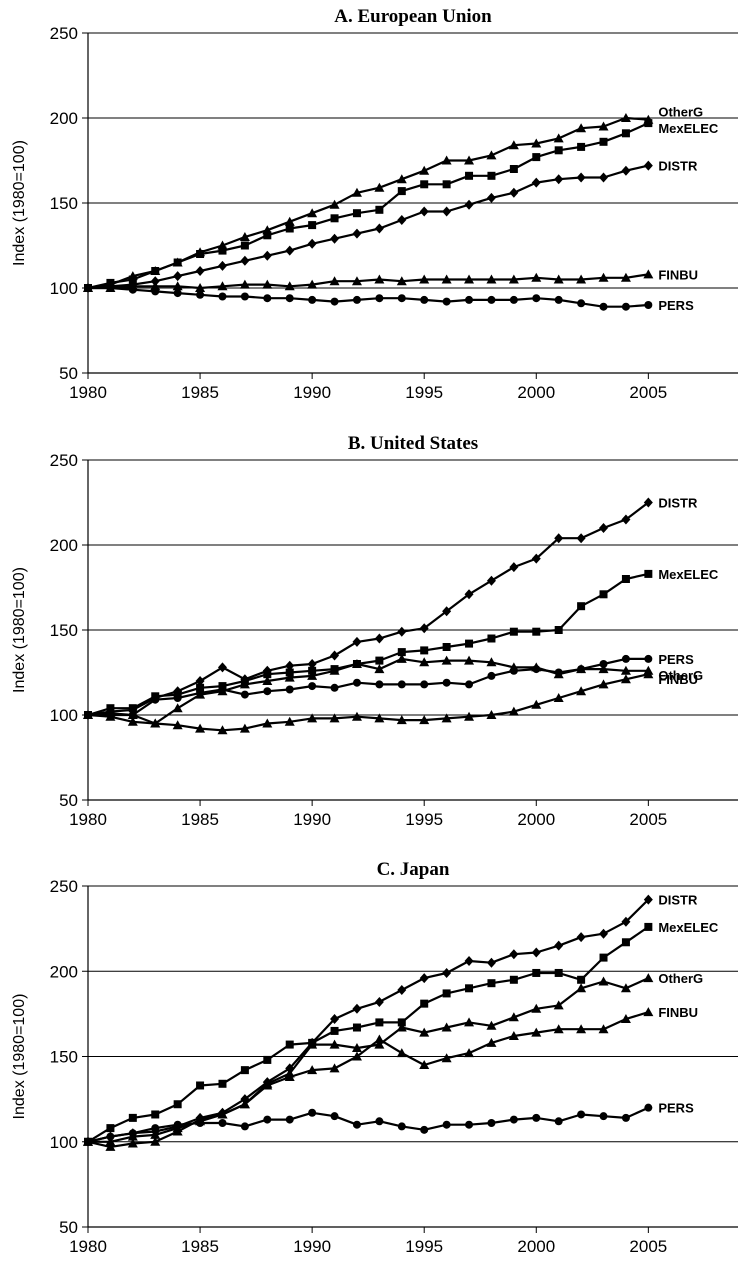 This screenshot has width=741, height=1261. What do you see at coordinates (536, 157) in the screenshot?
I see `chart-1-series-mexelec-point-2000` at bounding box center [536, 157].